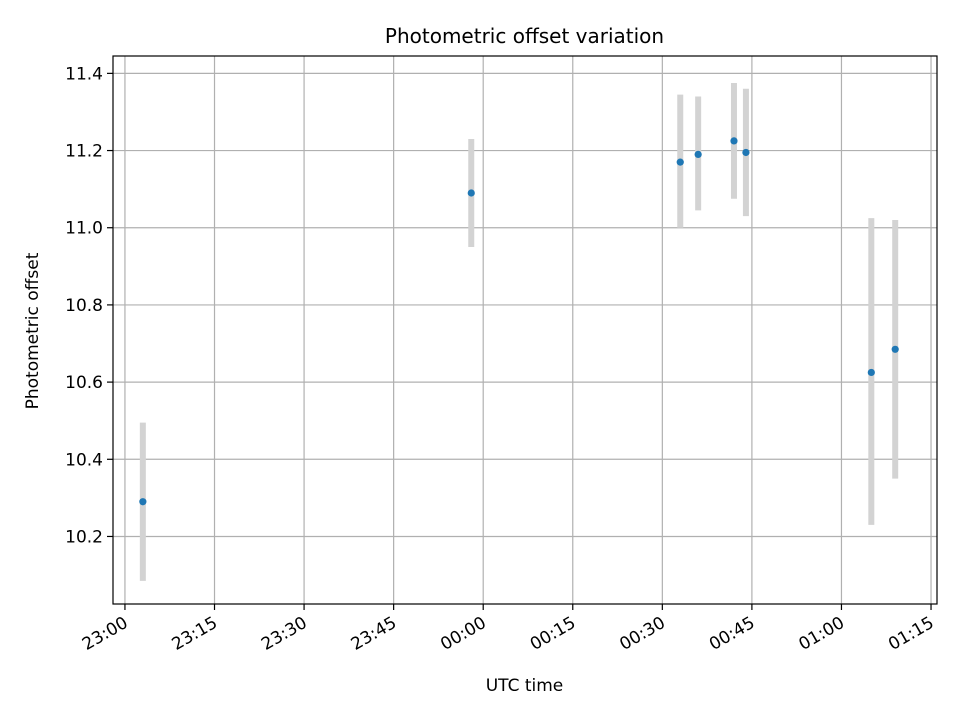  What do you see at coordinates (822, 634) in the screenshot?
I see `x-tick-label: 01:00` at bounding box center [822, 634].